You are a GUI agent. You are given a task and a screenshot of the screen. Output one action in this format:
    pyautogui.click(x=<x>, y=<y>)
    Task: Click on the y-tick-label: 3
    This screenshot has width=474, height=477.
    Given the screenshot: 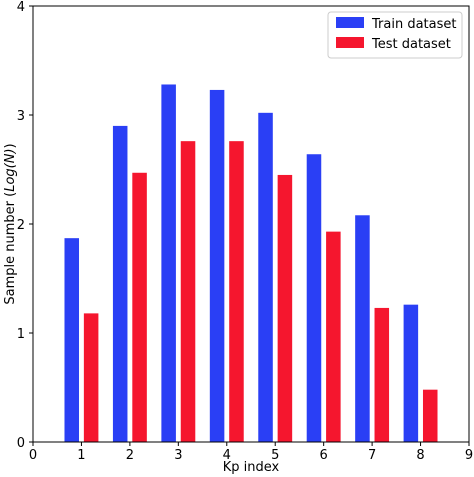 What is the action you would take?
    pyautogui.click(x=21, y=116)
    